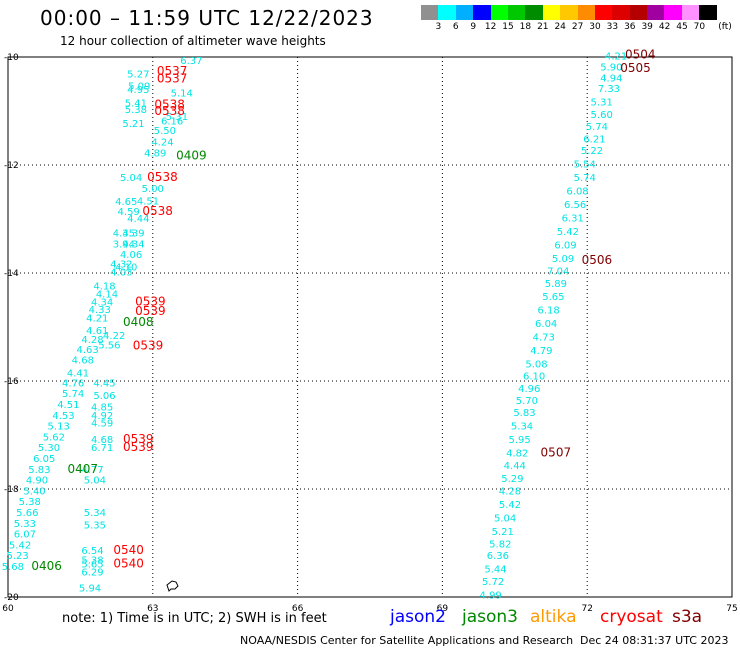  What do you see at coordinates (172, 71) in the screenshot?
I see `pass-time-label: 0537` at bounding box center [172, 71].